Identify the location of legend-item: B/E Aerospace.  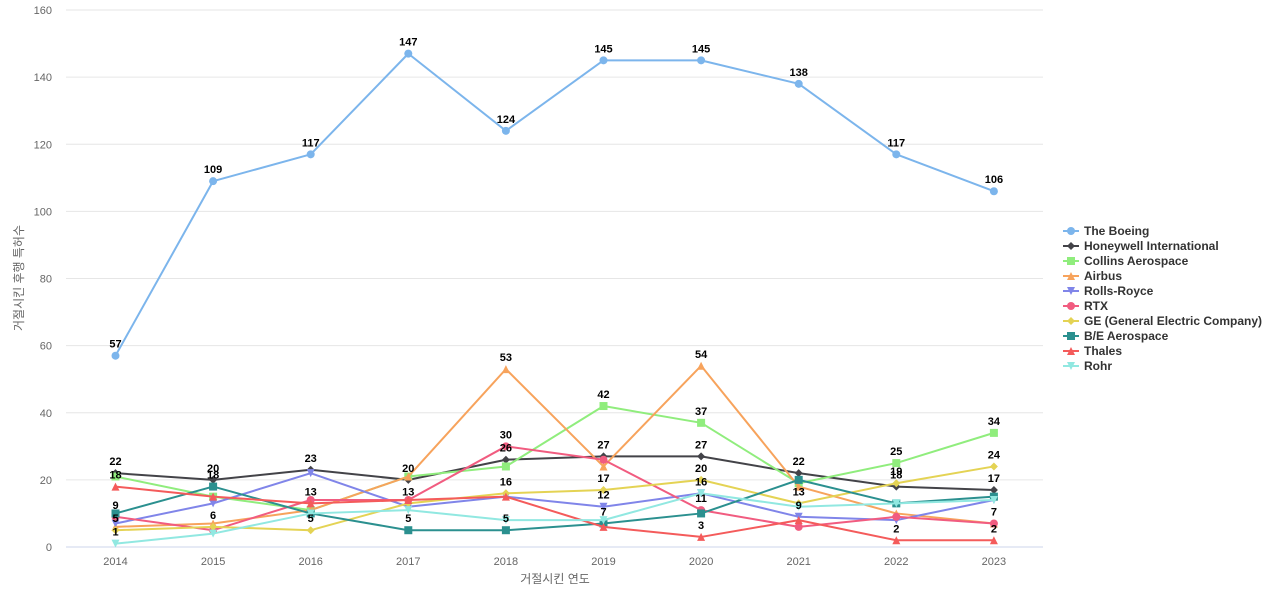
(1116, 336).